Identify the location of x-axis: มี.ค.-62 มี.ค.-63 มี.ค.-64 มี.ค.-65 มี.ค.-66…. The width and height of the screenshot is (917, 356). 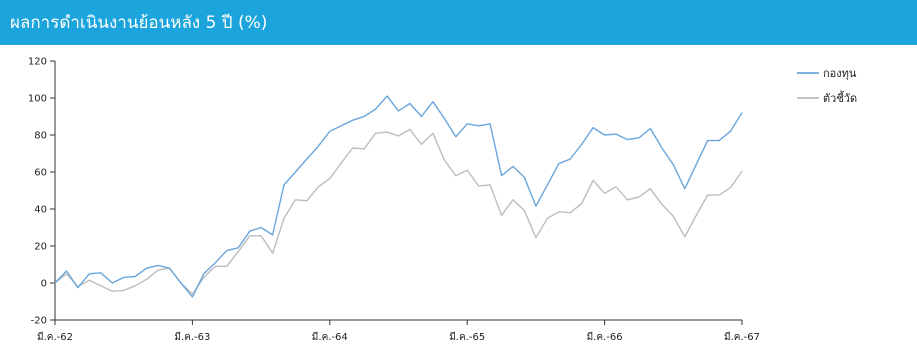
(398, 331).